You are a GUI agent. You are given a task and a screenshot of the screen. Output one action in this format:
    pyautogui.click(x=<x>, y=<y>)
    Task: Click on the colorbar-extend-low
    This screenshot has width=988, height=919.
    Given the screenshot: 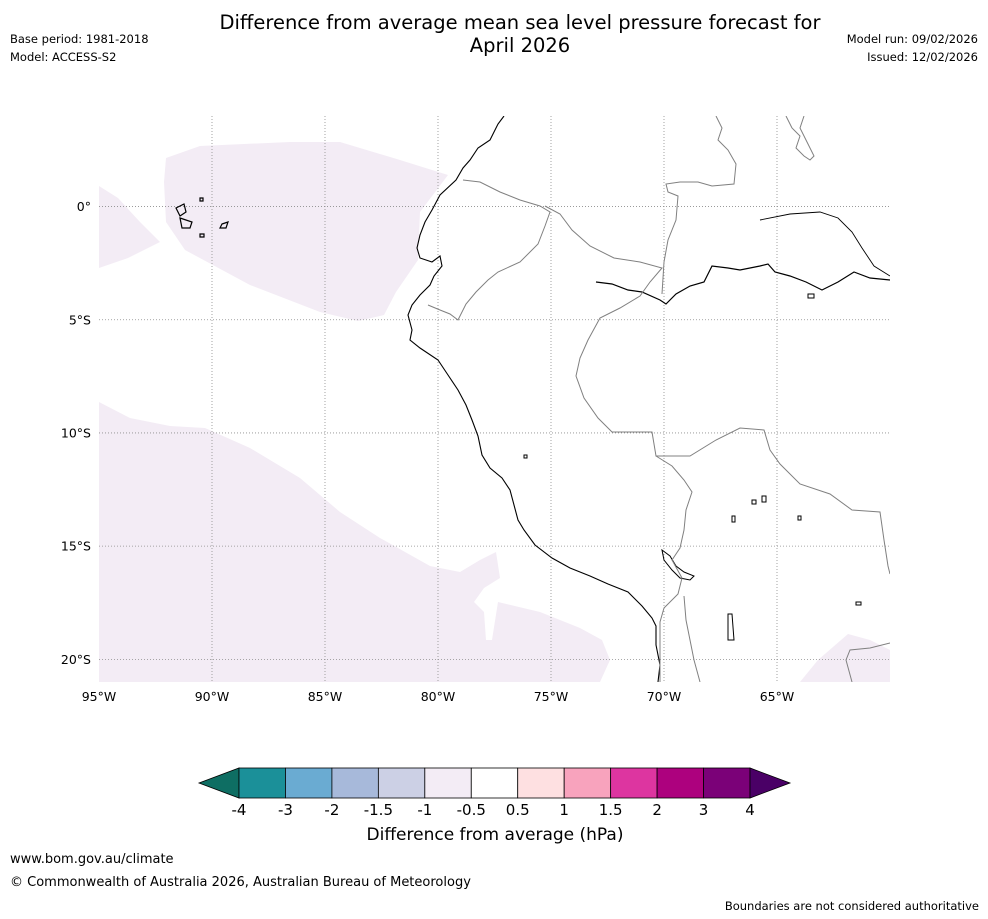 What is the action you would take?
    pyautogui.click(x=218, y=783)
    